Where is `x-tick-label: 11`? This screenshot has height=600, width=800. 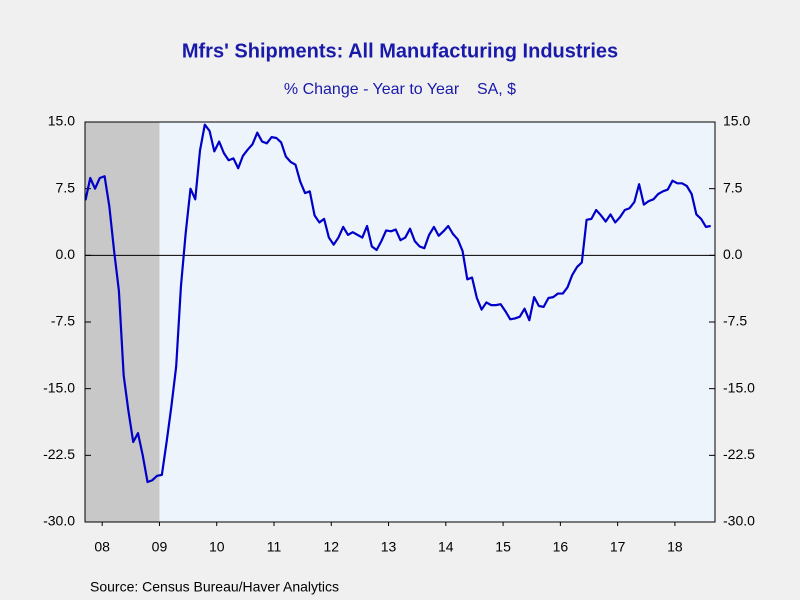 x-tick-label: 11 is located at coordinates (274, 547).